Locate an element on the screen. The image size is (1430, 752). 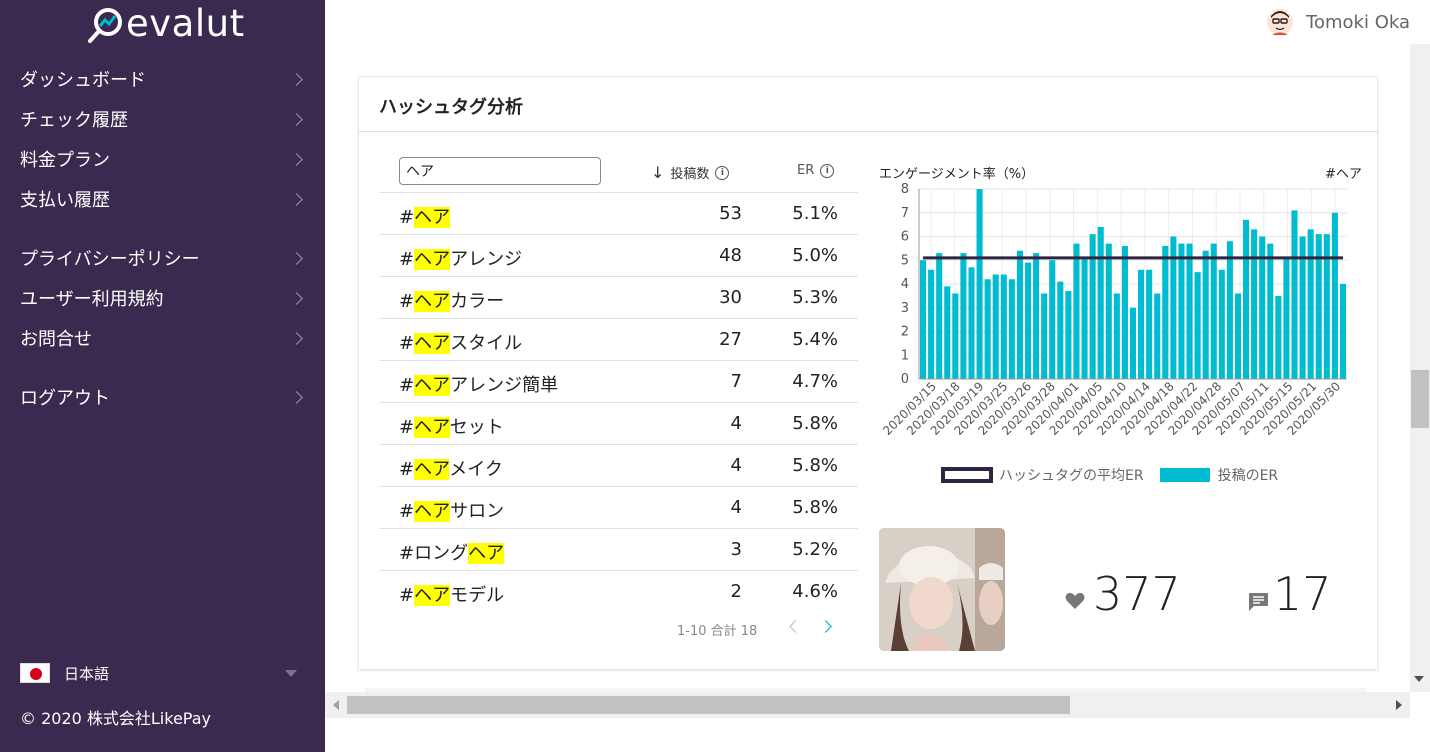
post-photo is located at coordinates (942, 589).